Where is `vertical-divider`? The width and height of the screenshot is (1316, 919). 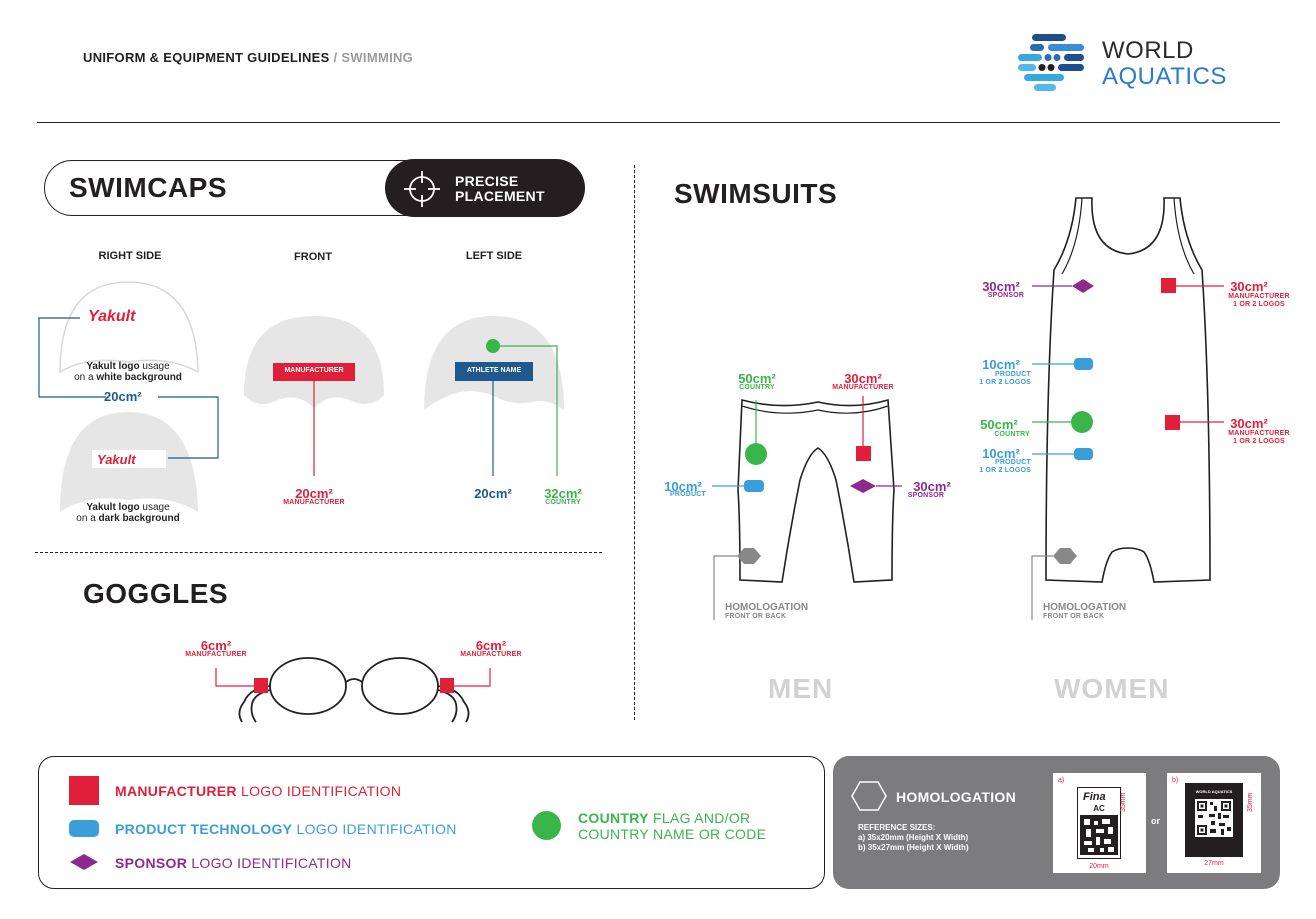 vertical-divider is located at coordinates (634, 442).